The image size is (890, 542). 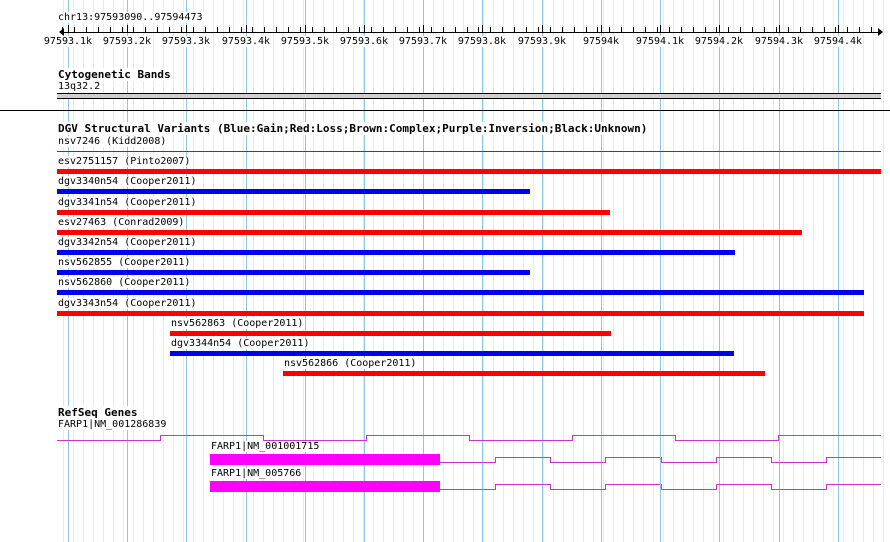 What do you see at coordinates (80, 86) in the screenshot?
I see `track-label: 13q32.2` at bounding box center [80, 86].